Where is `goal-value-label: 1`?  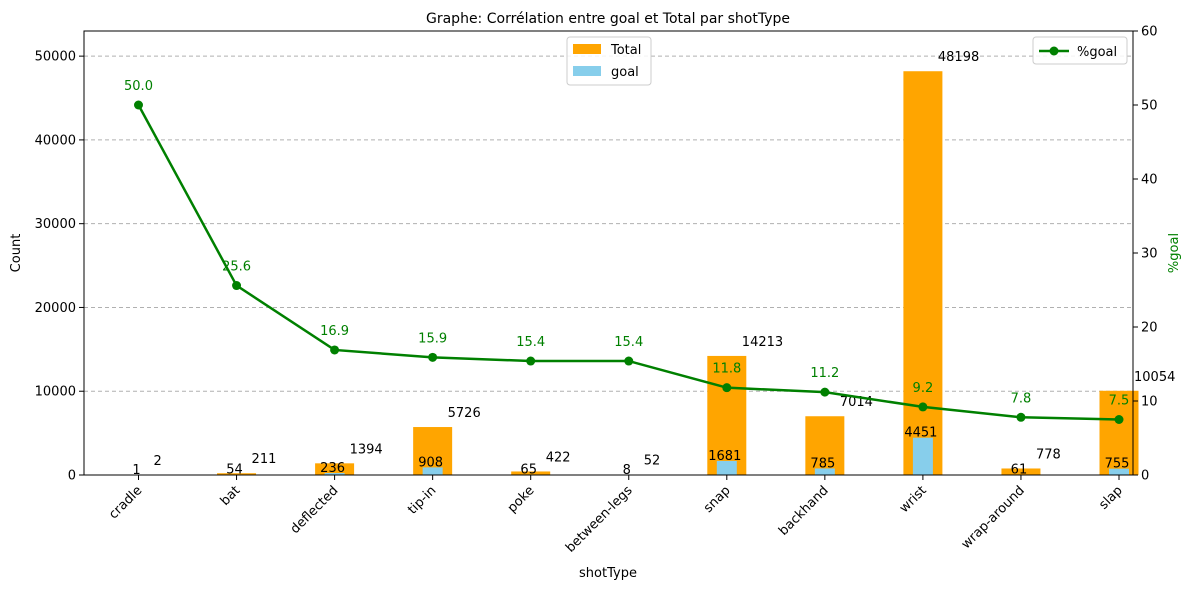
goal-value-label: 1 is located at coordinates (136, 470).